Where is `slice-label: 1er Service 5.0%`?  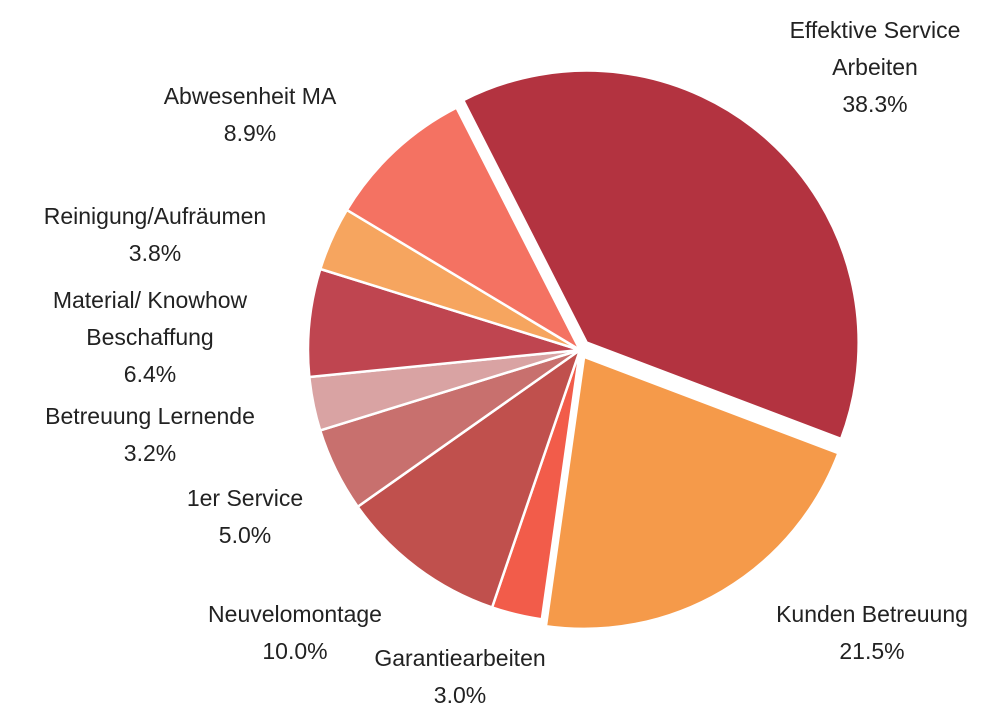 slice-label: 1er Service 5.0% is located at coordinates (245, 517).